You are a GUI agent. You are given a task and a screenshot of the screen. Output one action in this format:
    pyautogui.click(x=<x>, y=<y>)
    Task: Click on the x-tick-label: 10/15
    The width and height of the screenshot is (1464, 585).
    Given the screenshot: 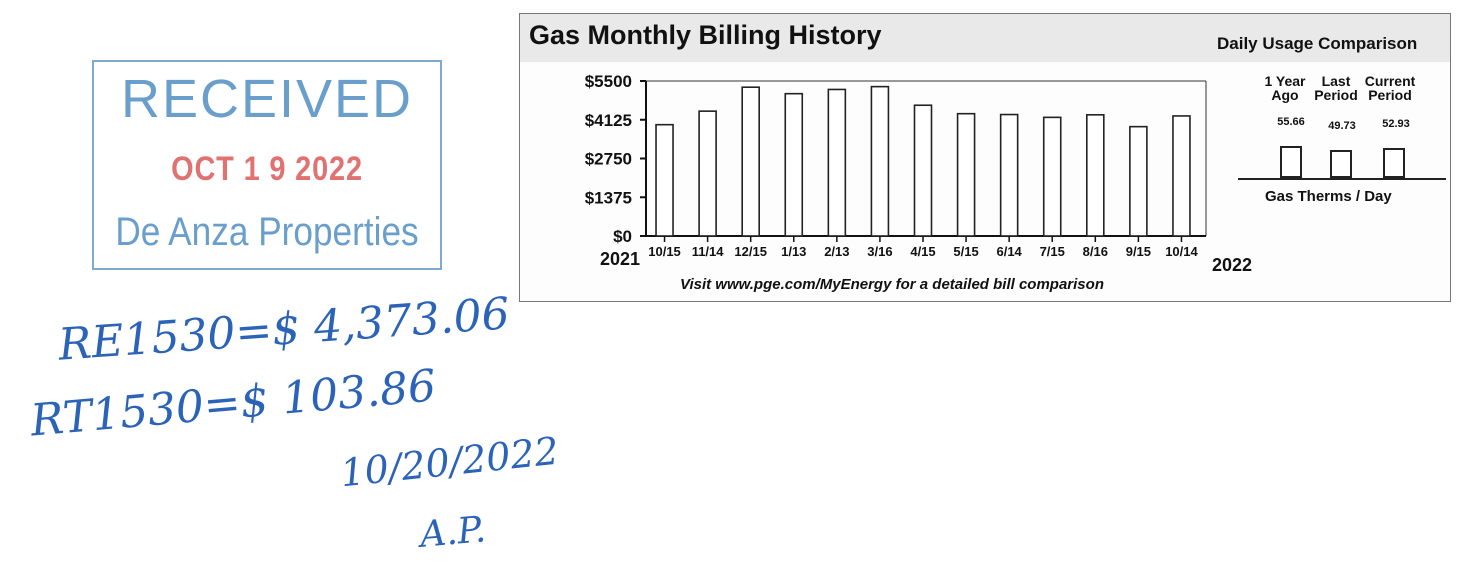 What is the action you would take?
    pyautogui.click(x=664, y=251)
    